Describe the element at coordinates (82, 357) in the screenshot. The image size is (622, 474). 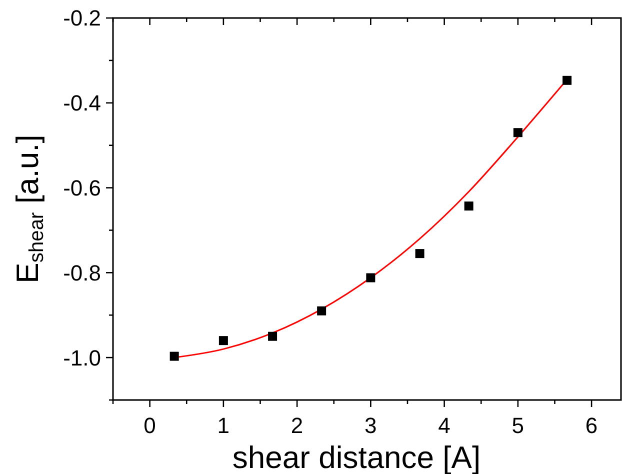
I see `y-tick-label: -1.0` at that location.